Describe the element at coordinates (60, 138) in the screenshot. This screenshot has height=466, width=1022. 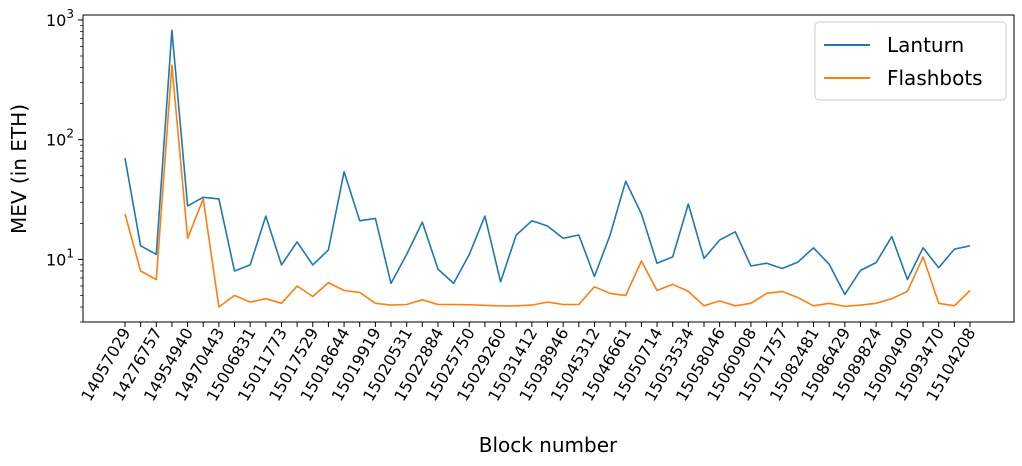
I see `y-tick-label: 10²` at that location.